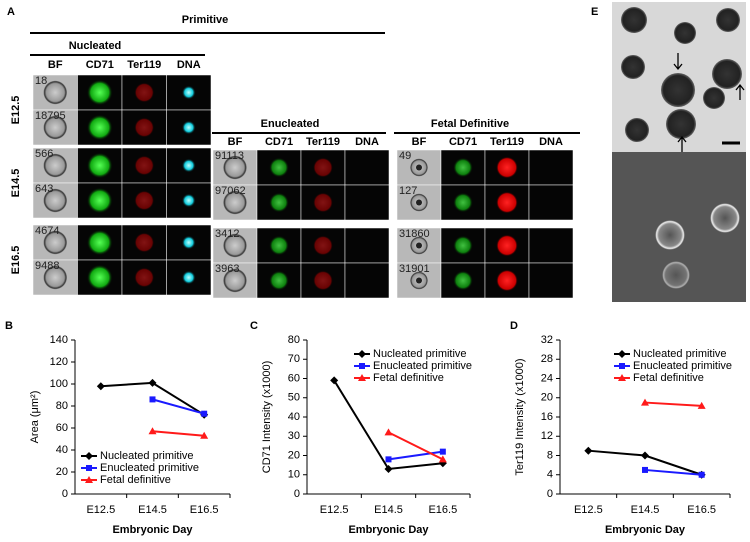  I want to click on group-title: Nucleated, so click(95, 46).